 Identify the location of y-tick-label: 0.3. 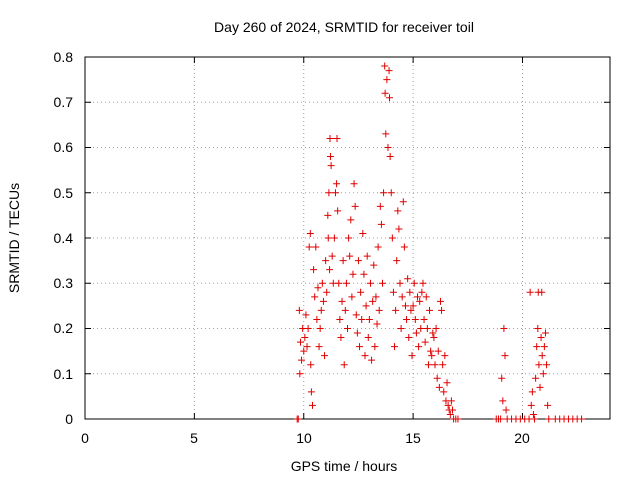
(64, 283).